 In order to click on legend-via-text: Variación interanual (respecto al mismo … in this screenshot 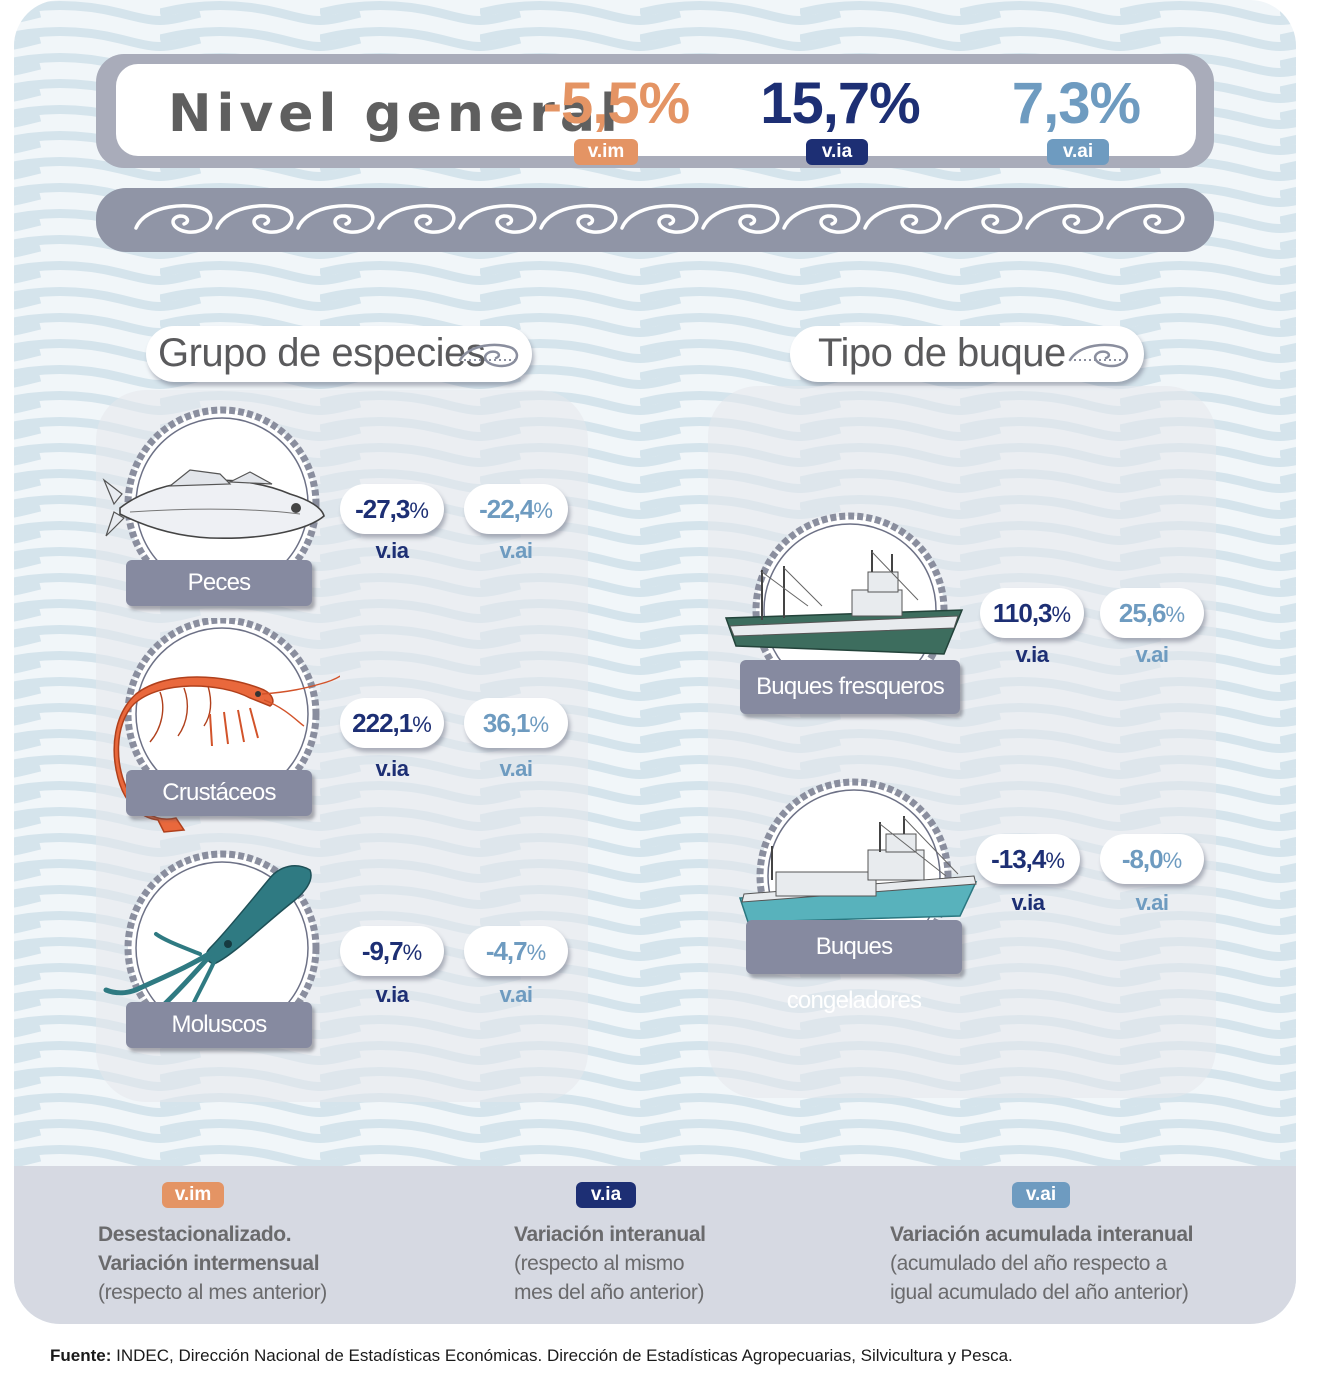, I will do `click(610, 1263)`.